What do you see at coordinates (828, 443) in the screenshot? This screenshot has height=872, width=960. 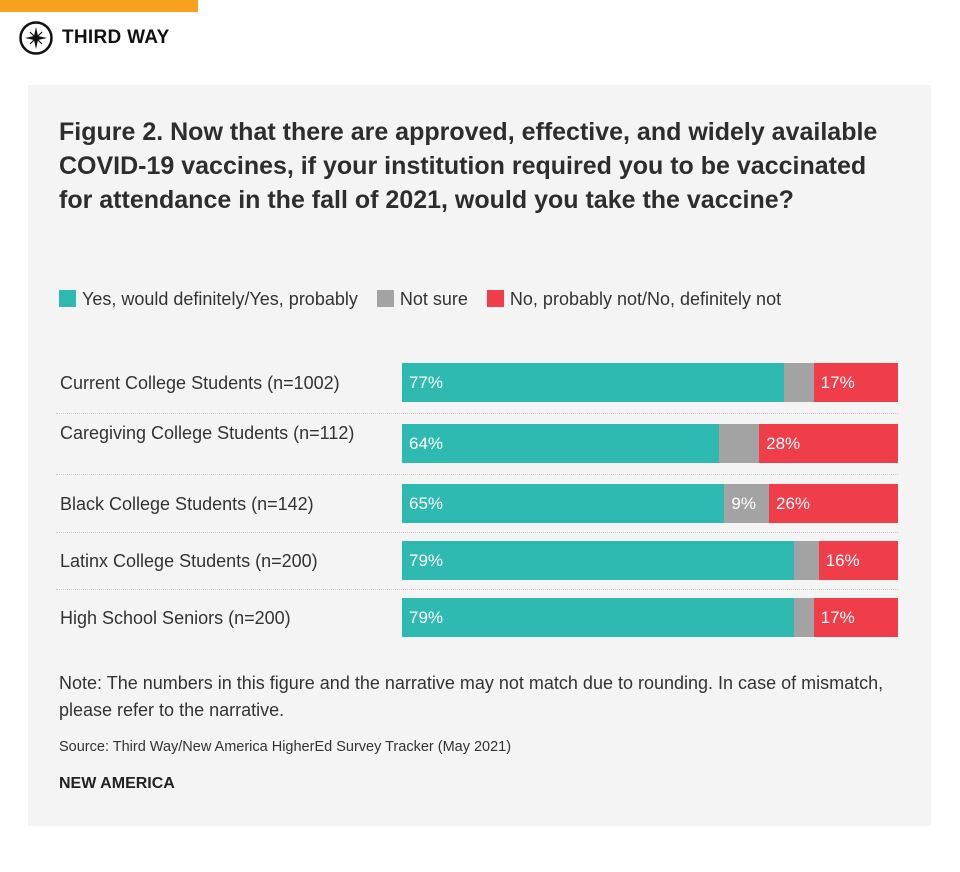 I see `bar-segment: 28%` at bounding box center [828, 443].